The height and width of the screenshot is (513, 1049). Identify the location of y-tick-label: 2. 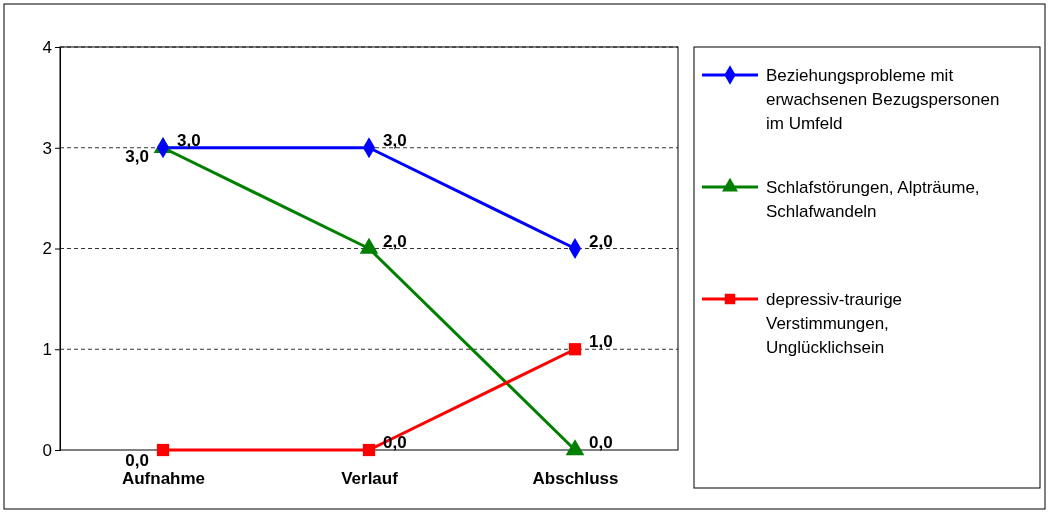
(47, 249).